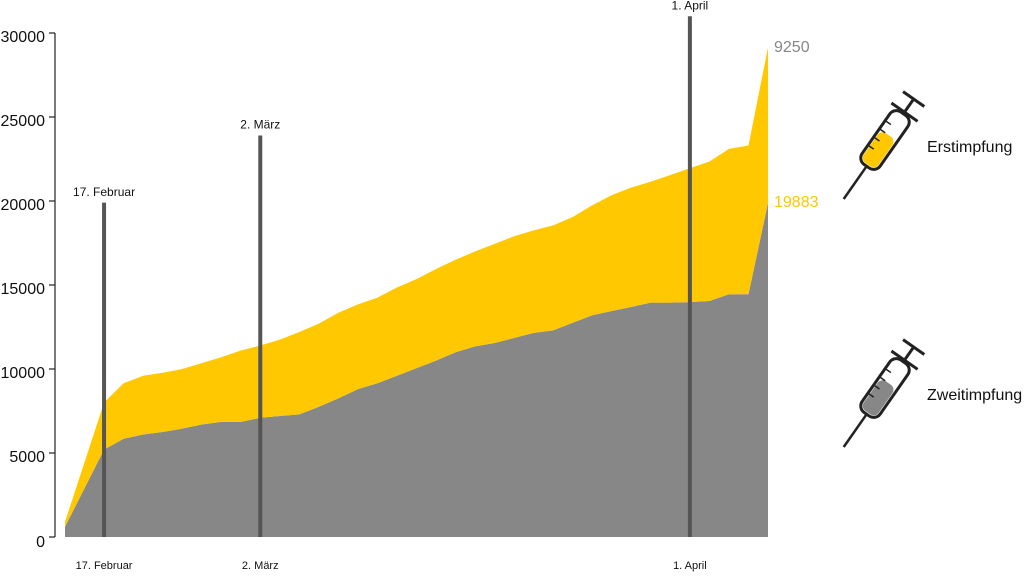 The height and width of the screenshot is (578, 1030). Describe the element at coordinates (23, 37) in the screenshot. I see `y-tick-label: 30000` at that location.